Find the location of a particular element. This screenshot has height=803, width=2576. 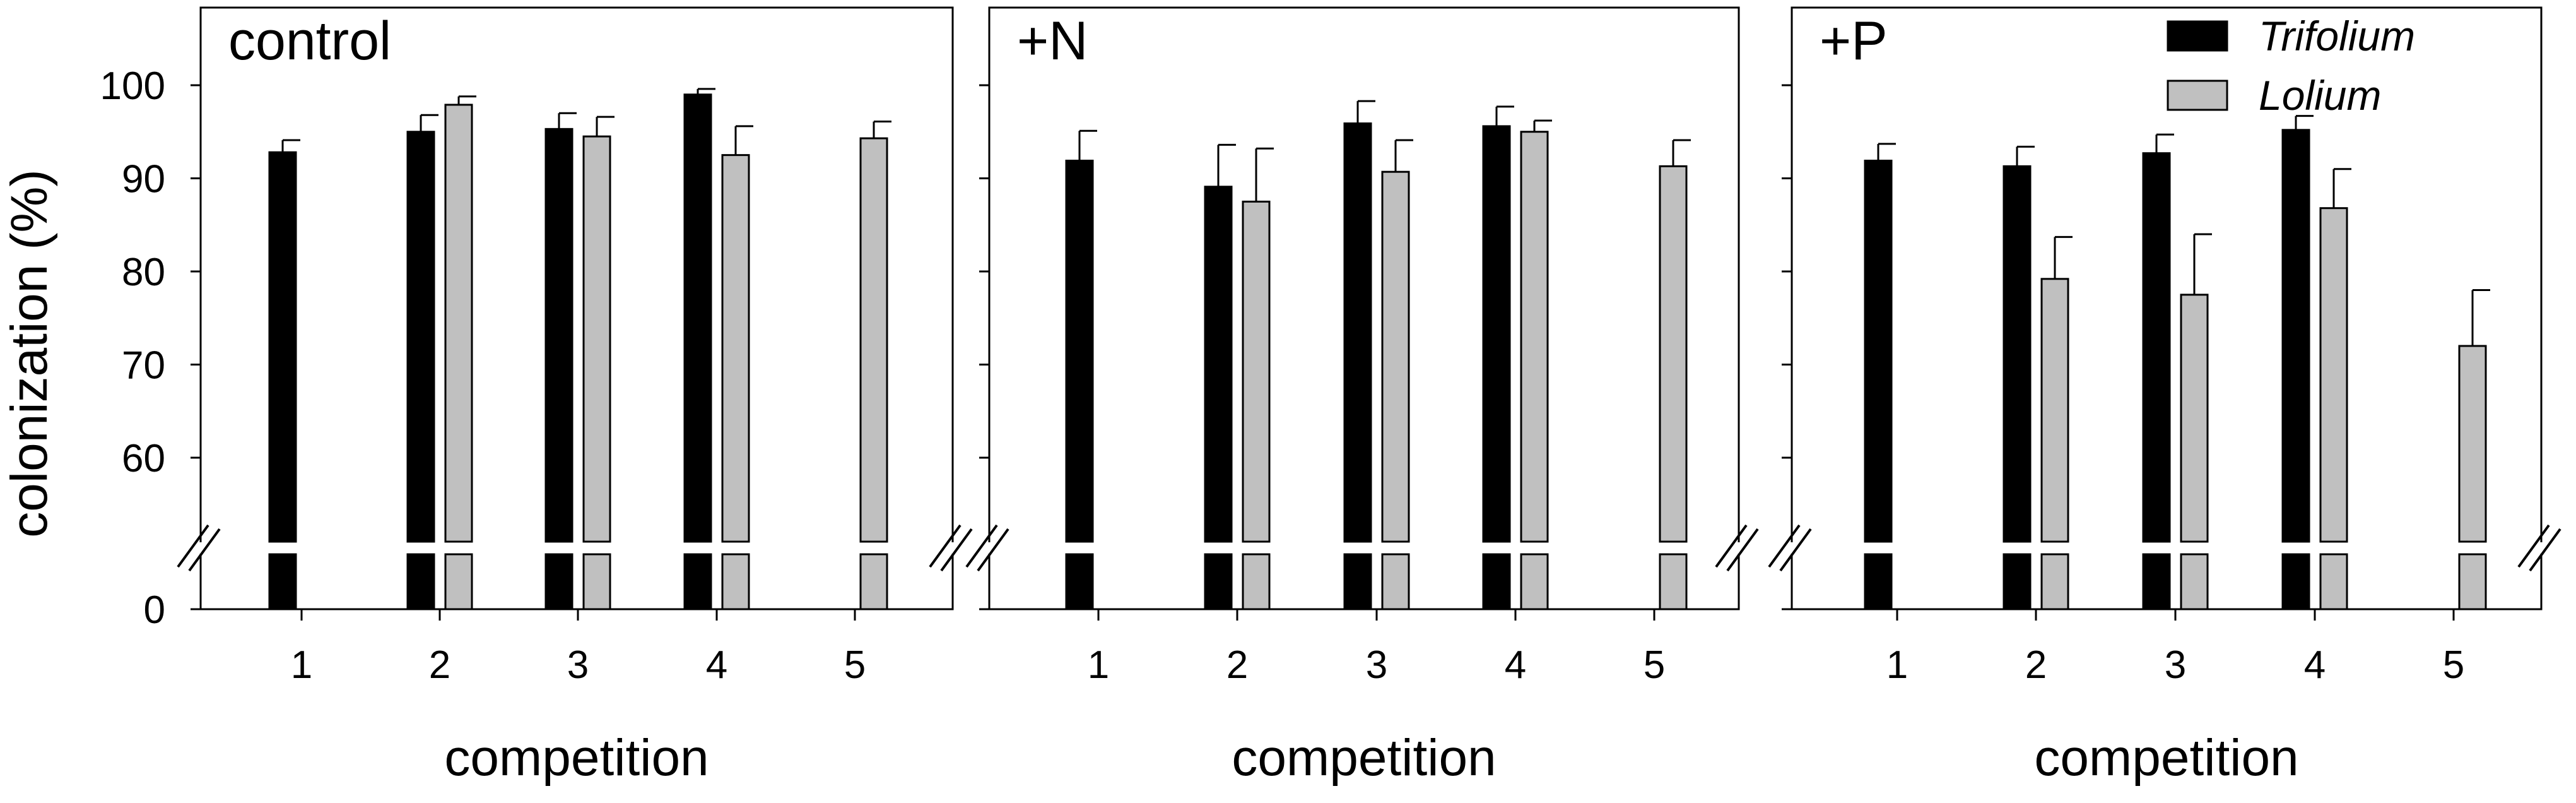

y-tick-label: 90 is located at coordinates (143, 179).